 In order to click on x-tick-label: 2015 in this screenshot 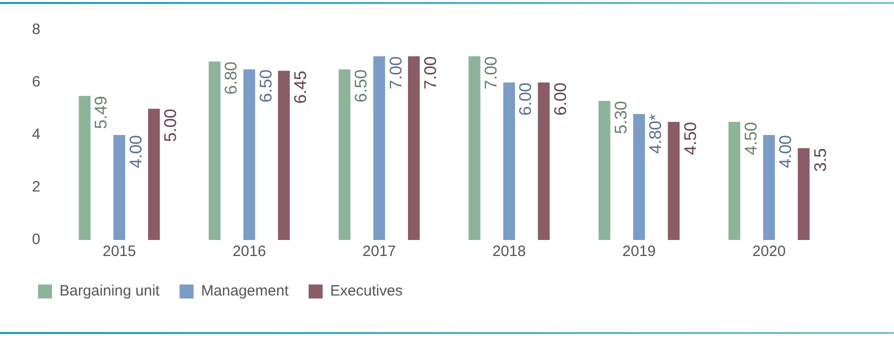, I will do `click(119, 251)`.